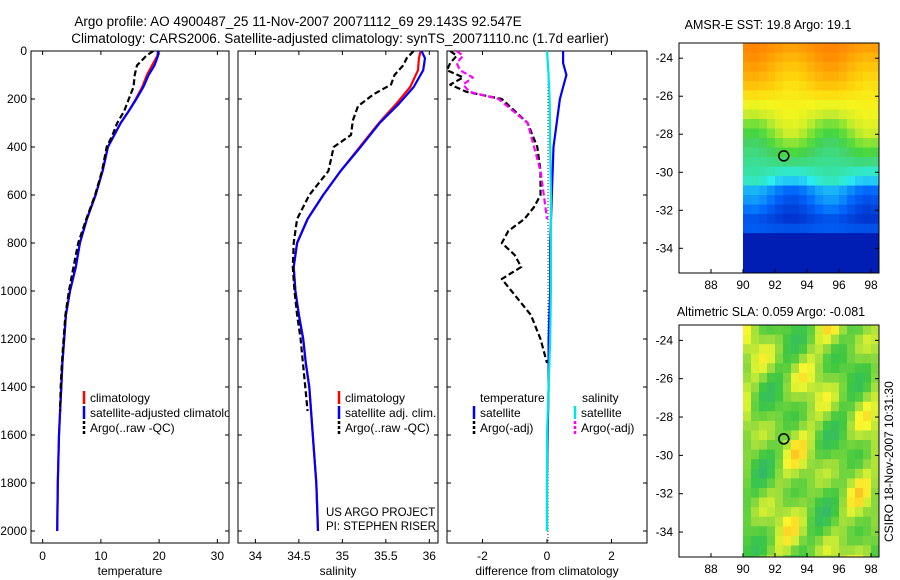 This screenshot has width=900, height=580. I want to click on y-tick-label: 400, so click(17, 147).